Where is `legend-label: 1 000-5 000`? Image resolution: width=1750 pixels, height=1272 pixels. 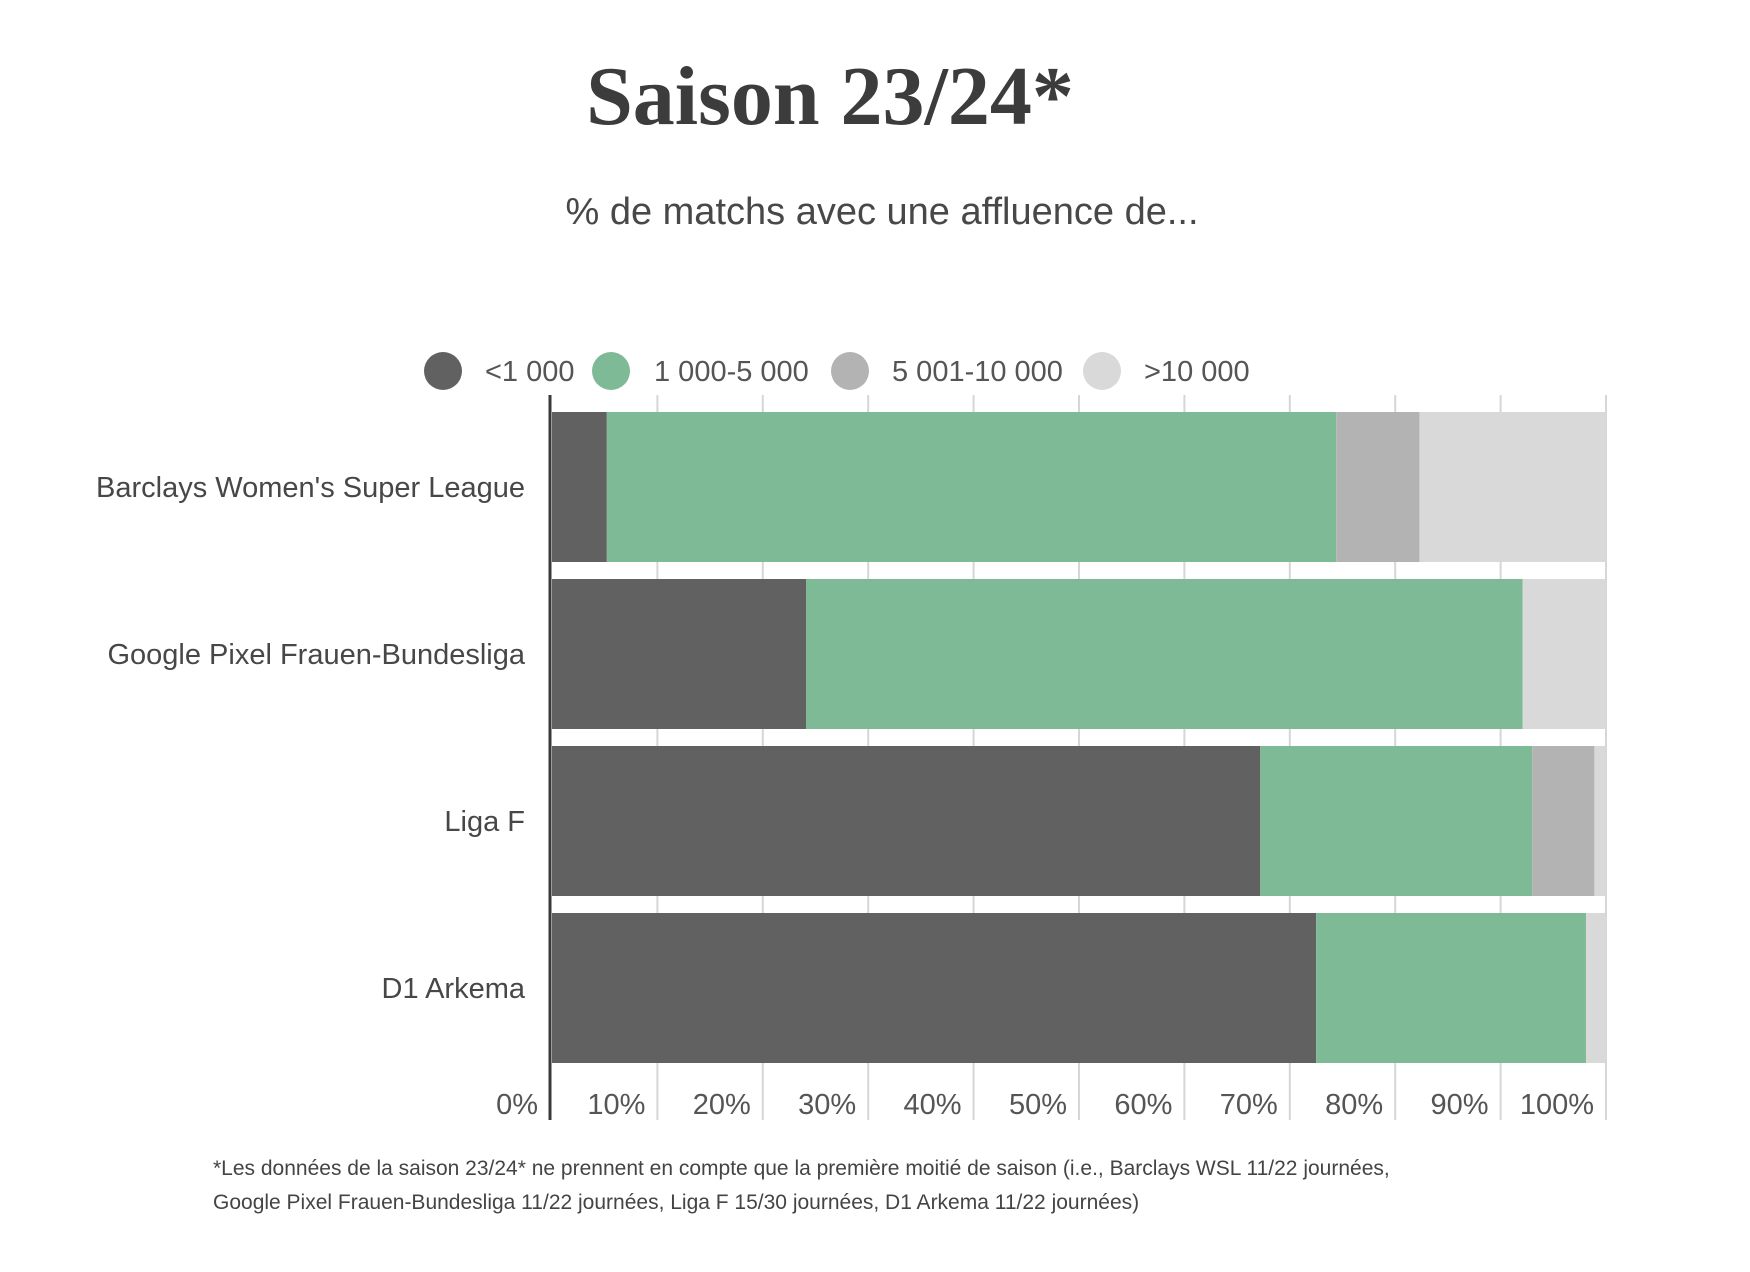
legend-label: 1 000-5 000 is located at coordinates (731, 372).